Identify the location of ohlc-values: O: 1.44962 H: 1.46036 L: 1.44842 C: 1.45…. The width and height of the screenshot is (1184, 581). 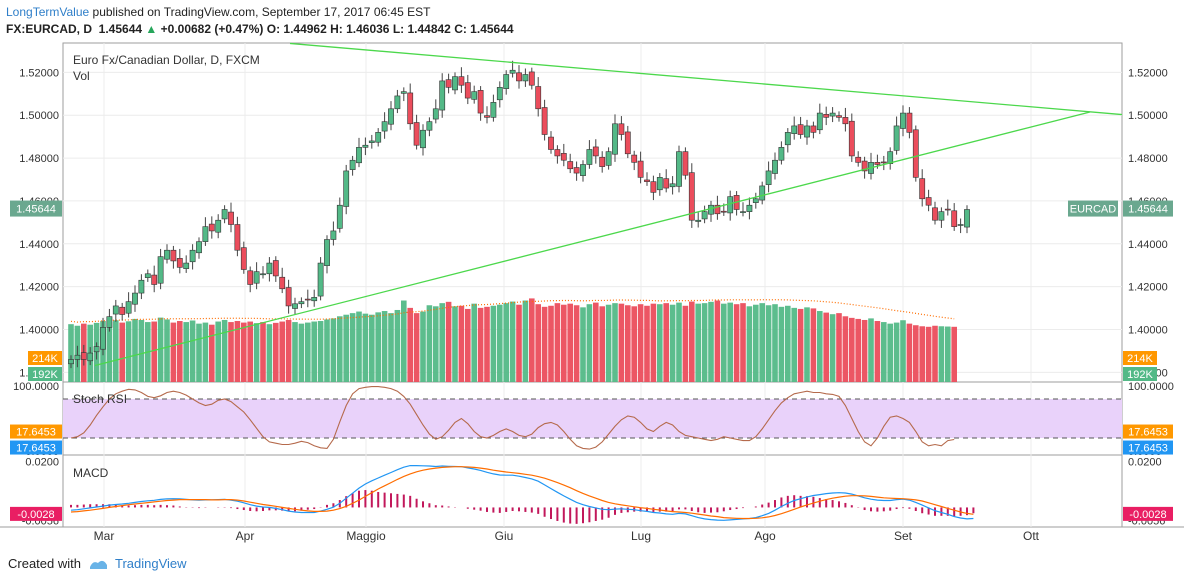
(390, 29).